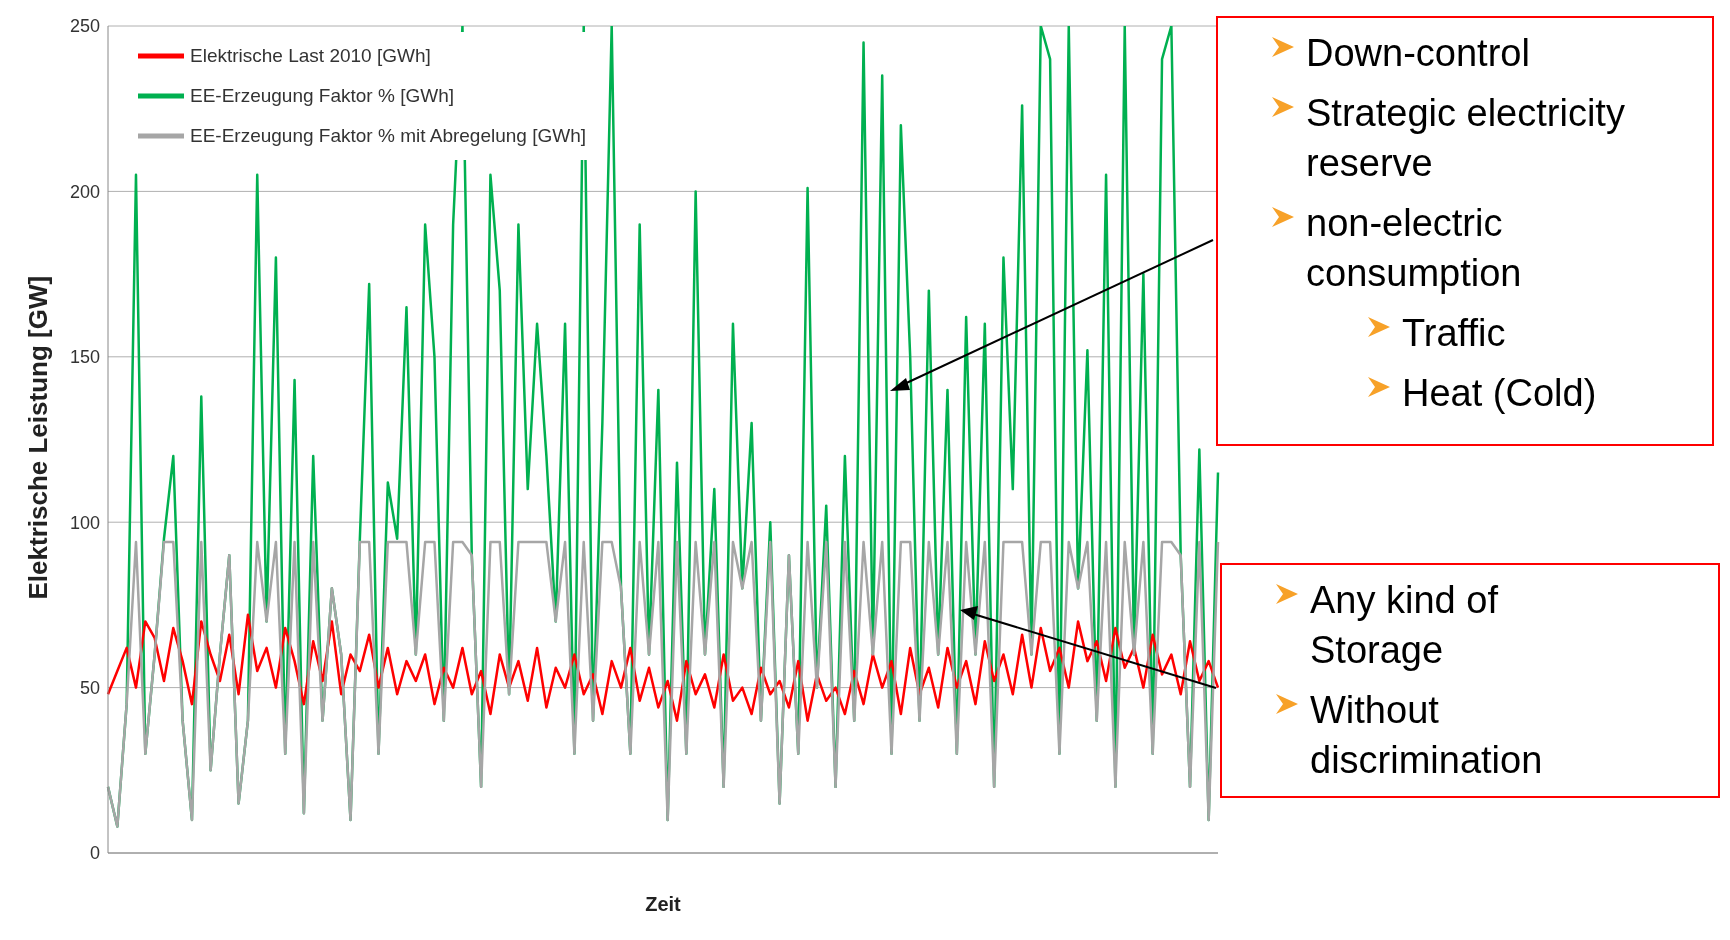 The image size is (1730, 940). Describe the element at coordinates (310, 56) in the screenshot. I see `legend-label: Elektrische Last 2010 [GWh]` at that location.